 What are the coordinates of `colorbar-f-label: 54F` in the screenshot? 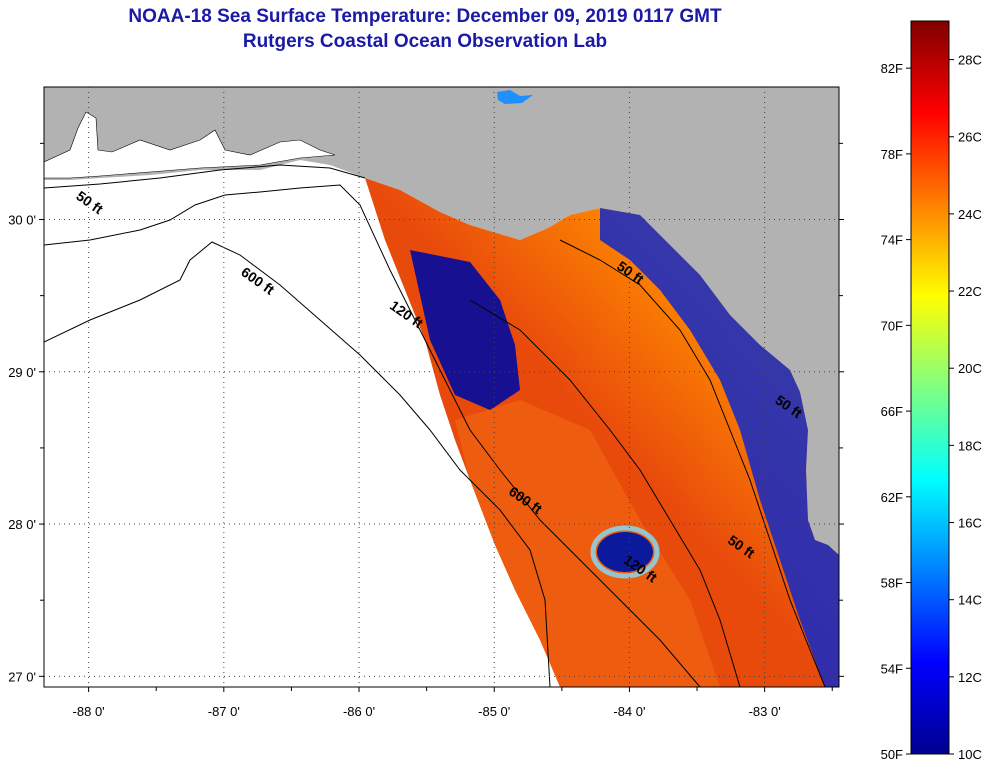 It's located at (892, 668).